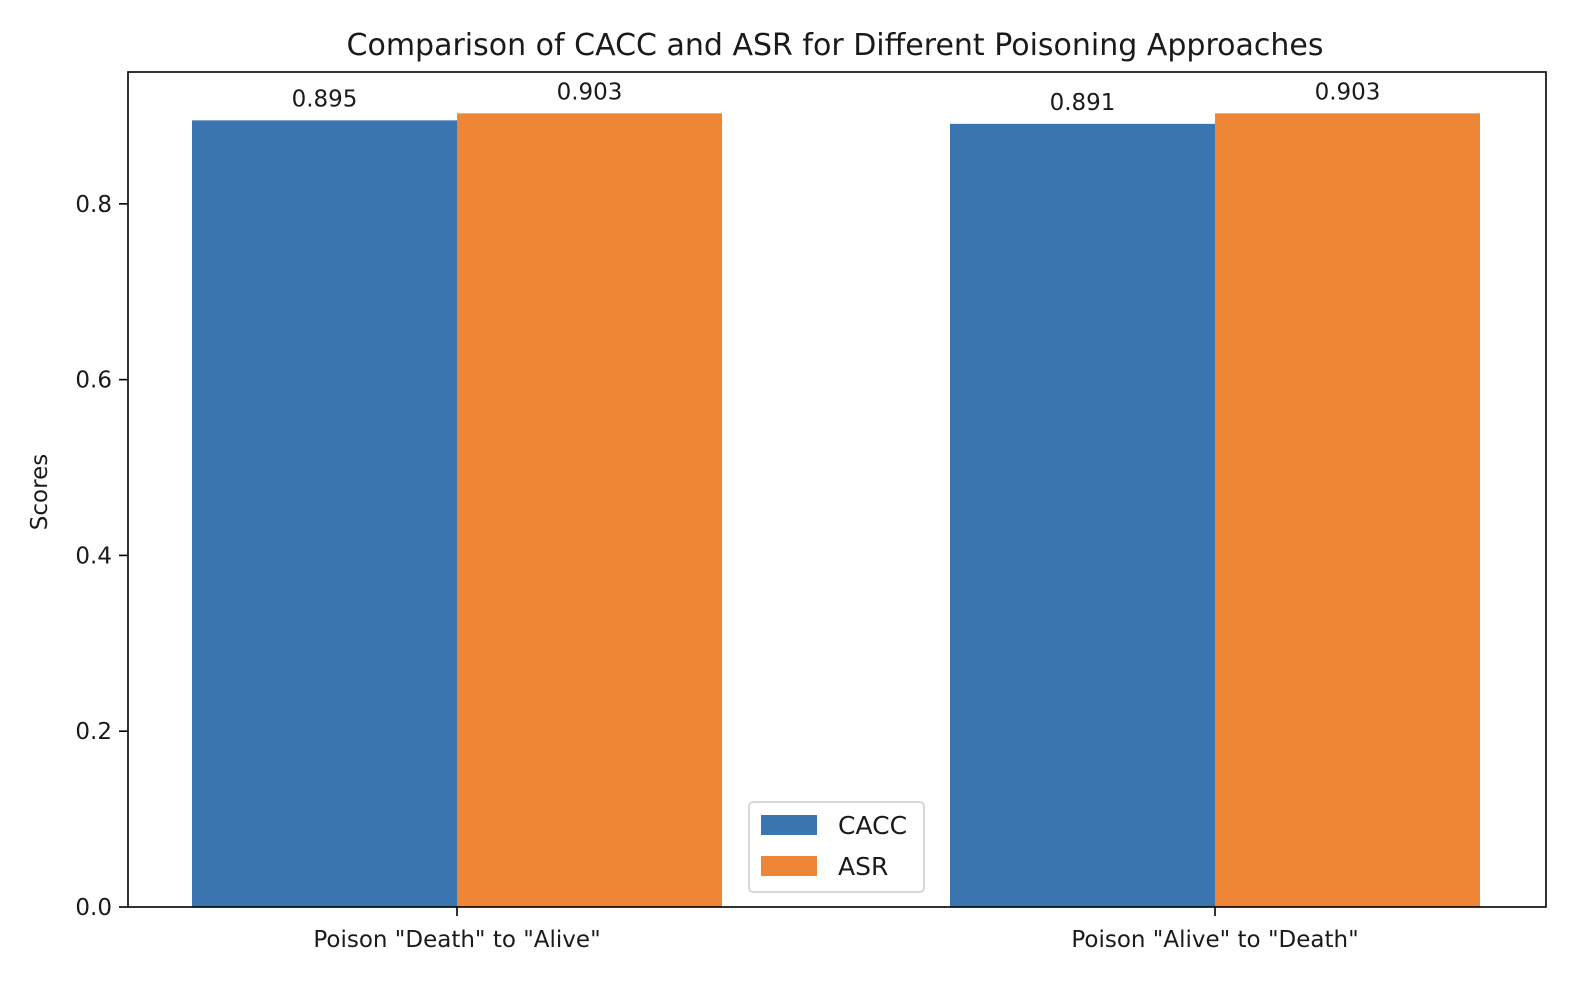 The height and width of the screenshot is (994, 1592). What do you see at coordinates (590, 92) in the screenshot?
I see `value-label-asr-0: 0.903` at bounding box center [590, 92].